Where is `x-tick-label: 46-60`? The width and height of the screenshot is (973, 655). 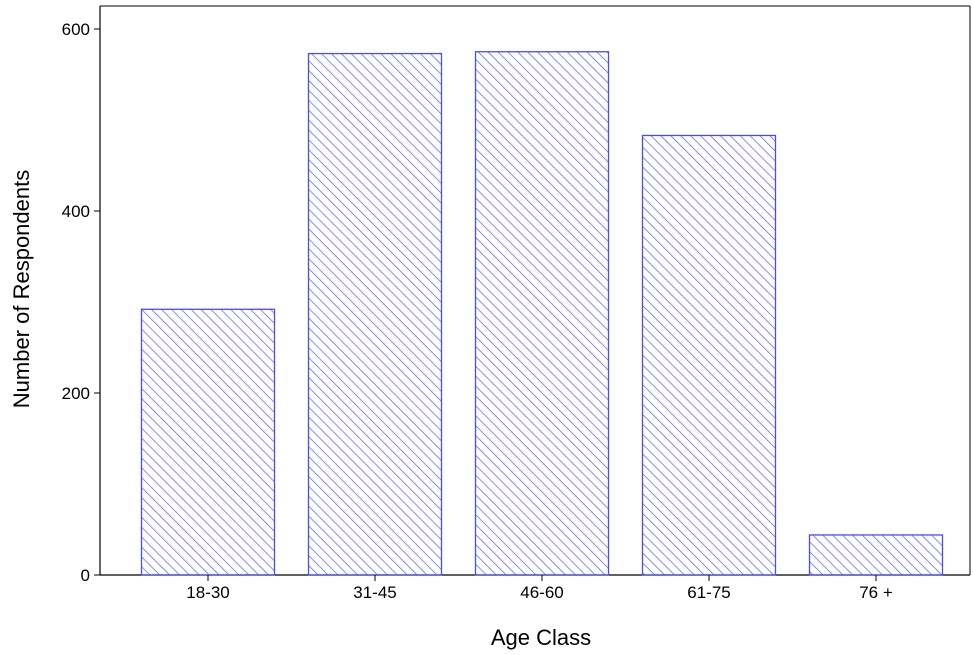
x-tick-label: 46-60 is located at coordinates (541, 592).